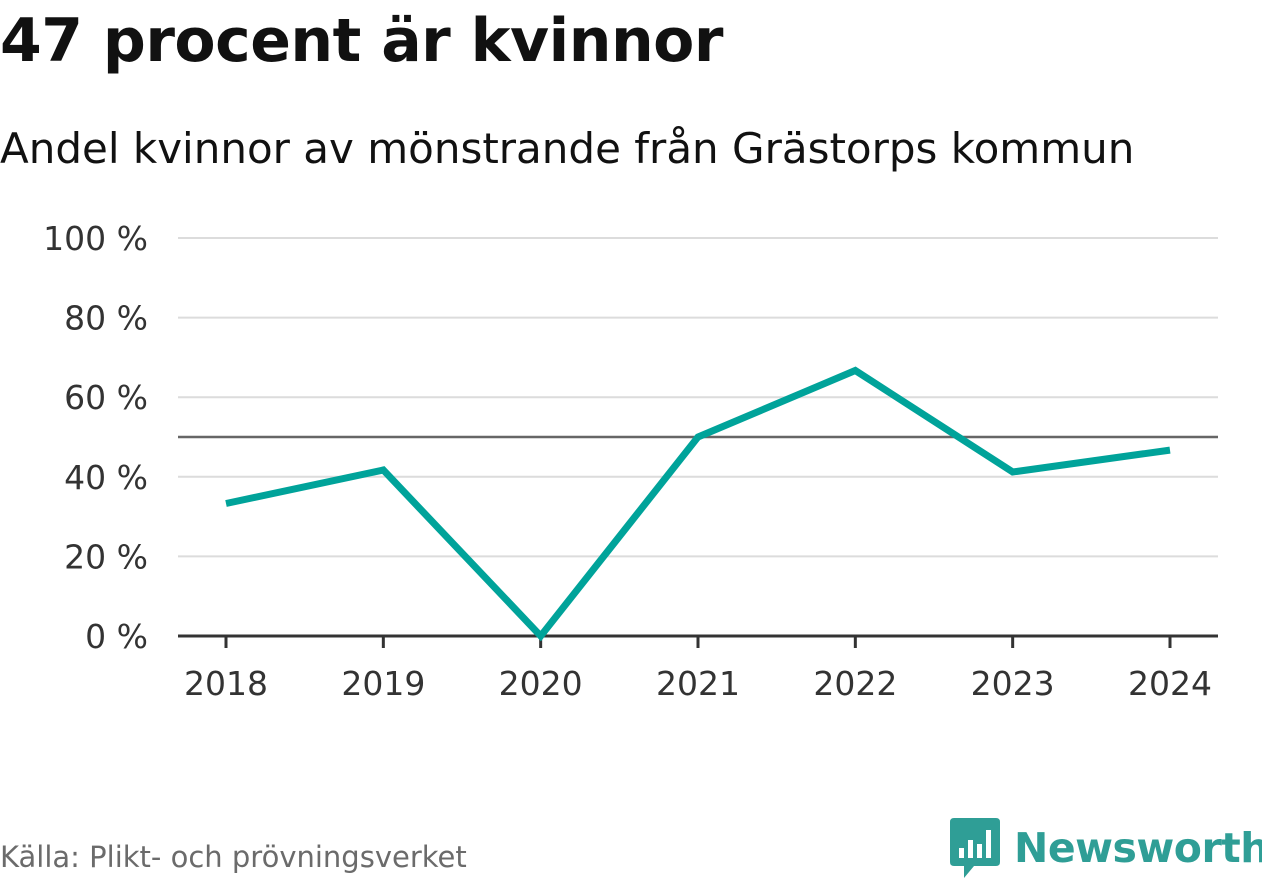 The height and width of the screenshot is (879, 1262). Describe the element at coordinates (106, 318) in the screenshot. I see `y-tick-label-80: 80 %` at that location.